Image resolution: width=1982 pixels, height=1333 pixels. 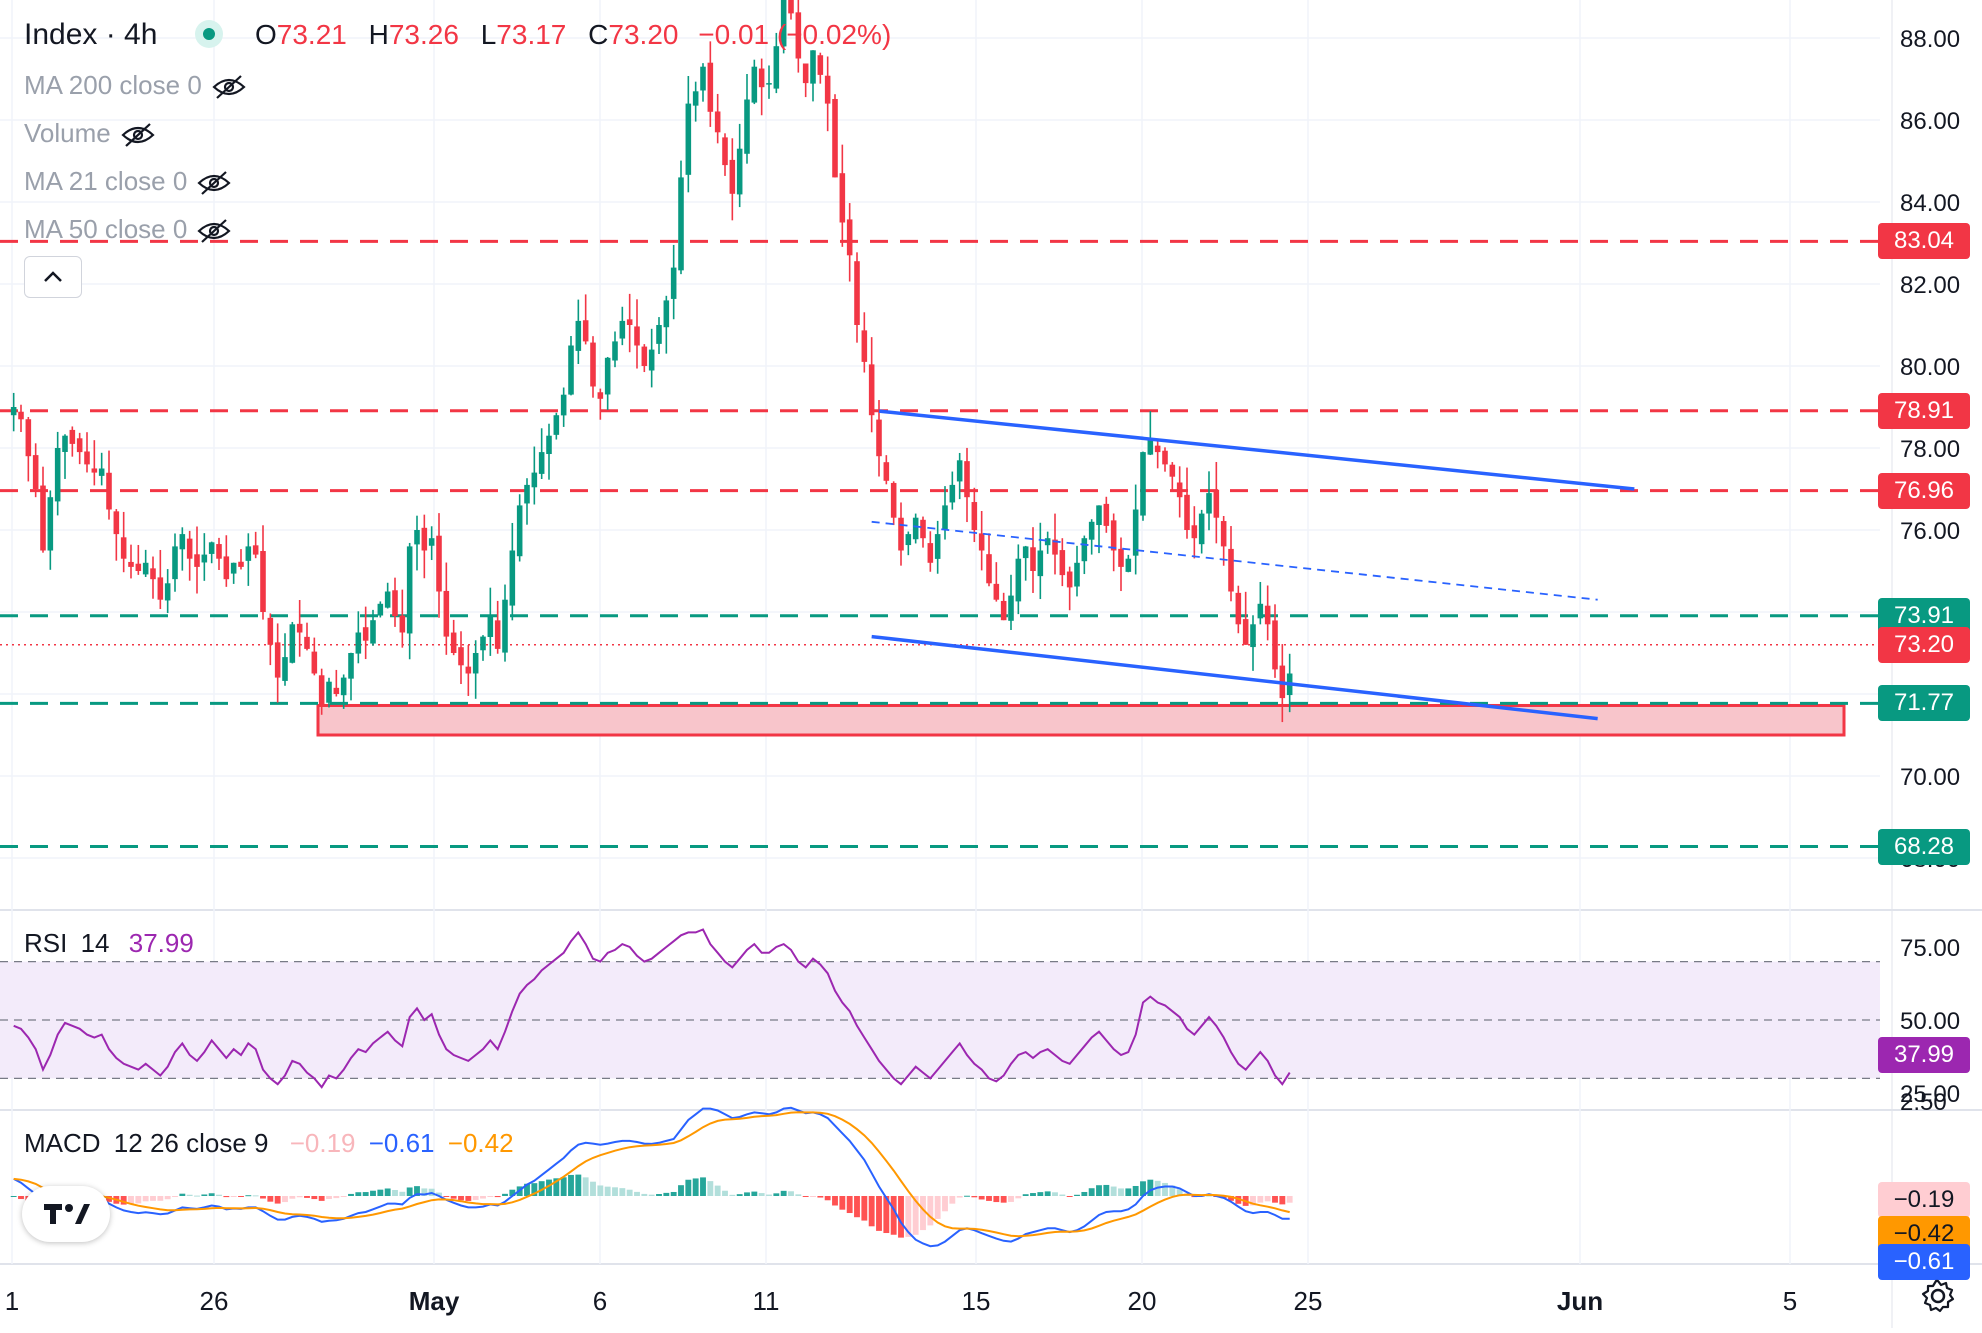 What do you see at coordinates (1308, 1301) in the screenshot?
I see `time-tick-label: 25` at bounding box center [1308, 1301].